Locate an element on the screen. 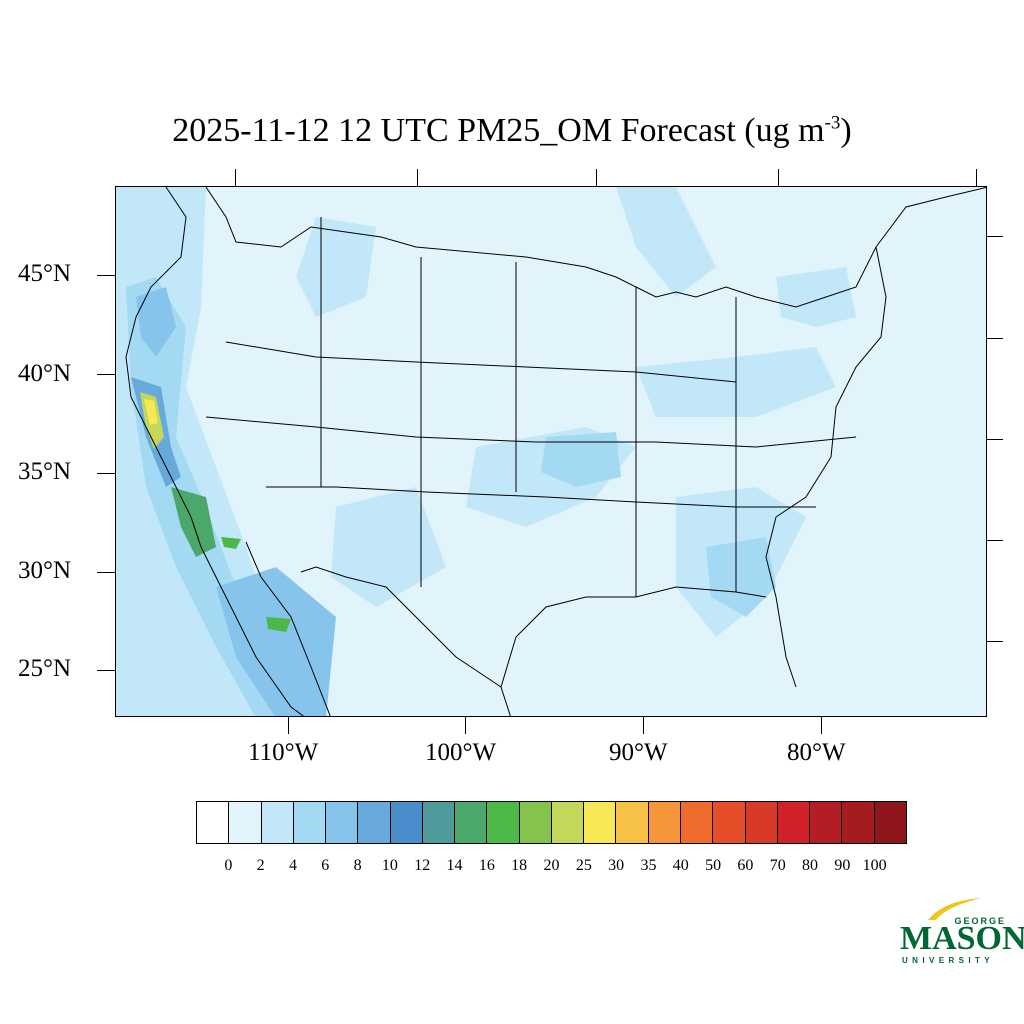 The width and height of the screenshot is (1024, 1024). colorbar-label: 35 is located at coordinates (648, 865).